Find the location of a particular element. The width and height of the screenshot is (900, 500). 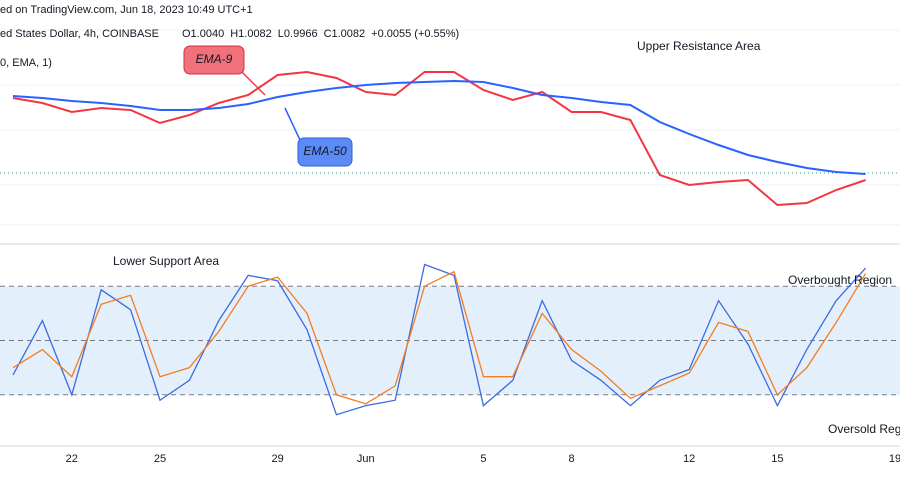

ema50-label: EMA-50 is located at coordinates (325, 151).